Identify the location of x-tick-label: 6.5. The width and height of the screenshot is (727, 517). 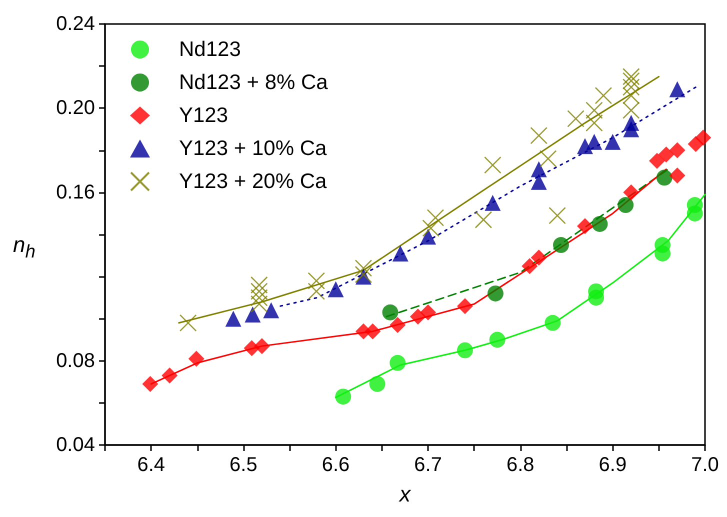
(244, 465).